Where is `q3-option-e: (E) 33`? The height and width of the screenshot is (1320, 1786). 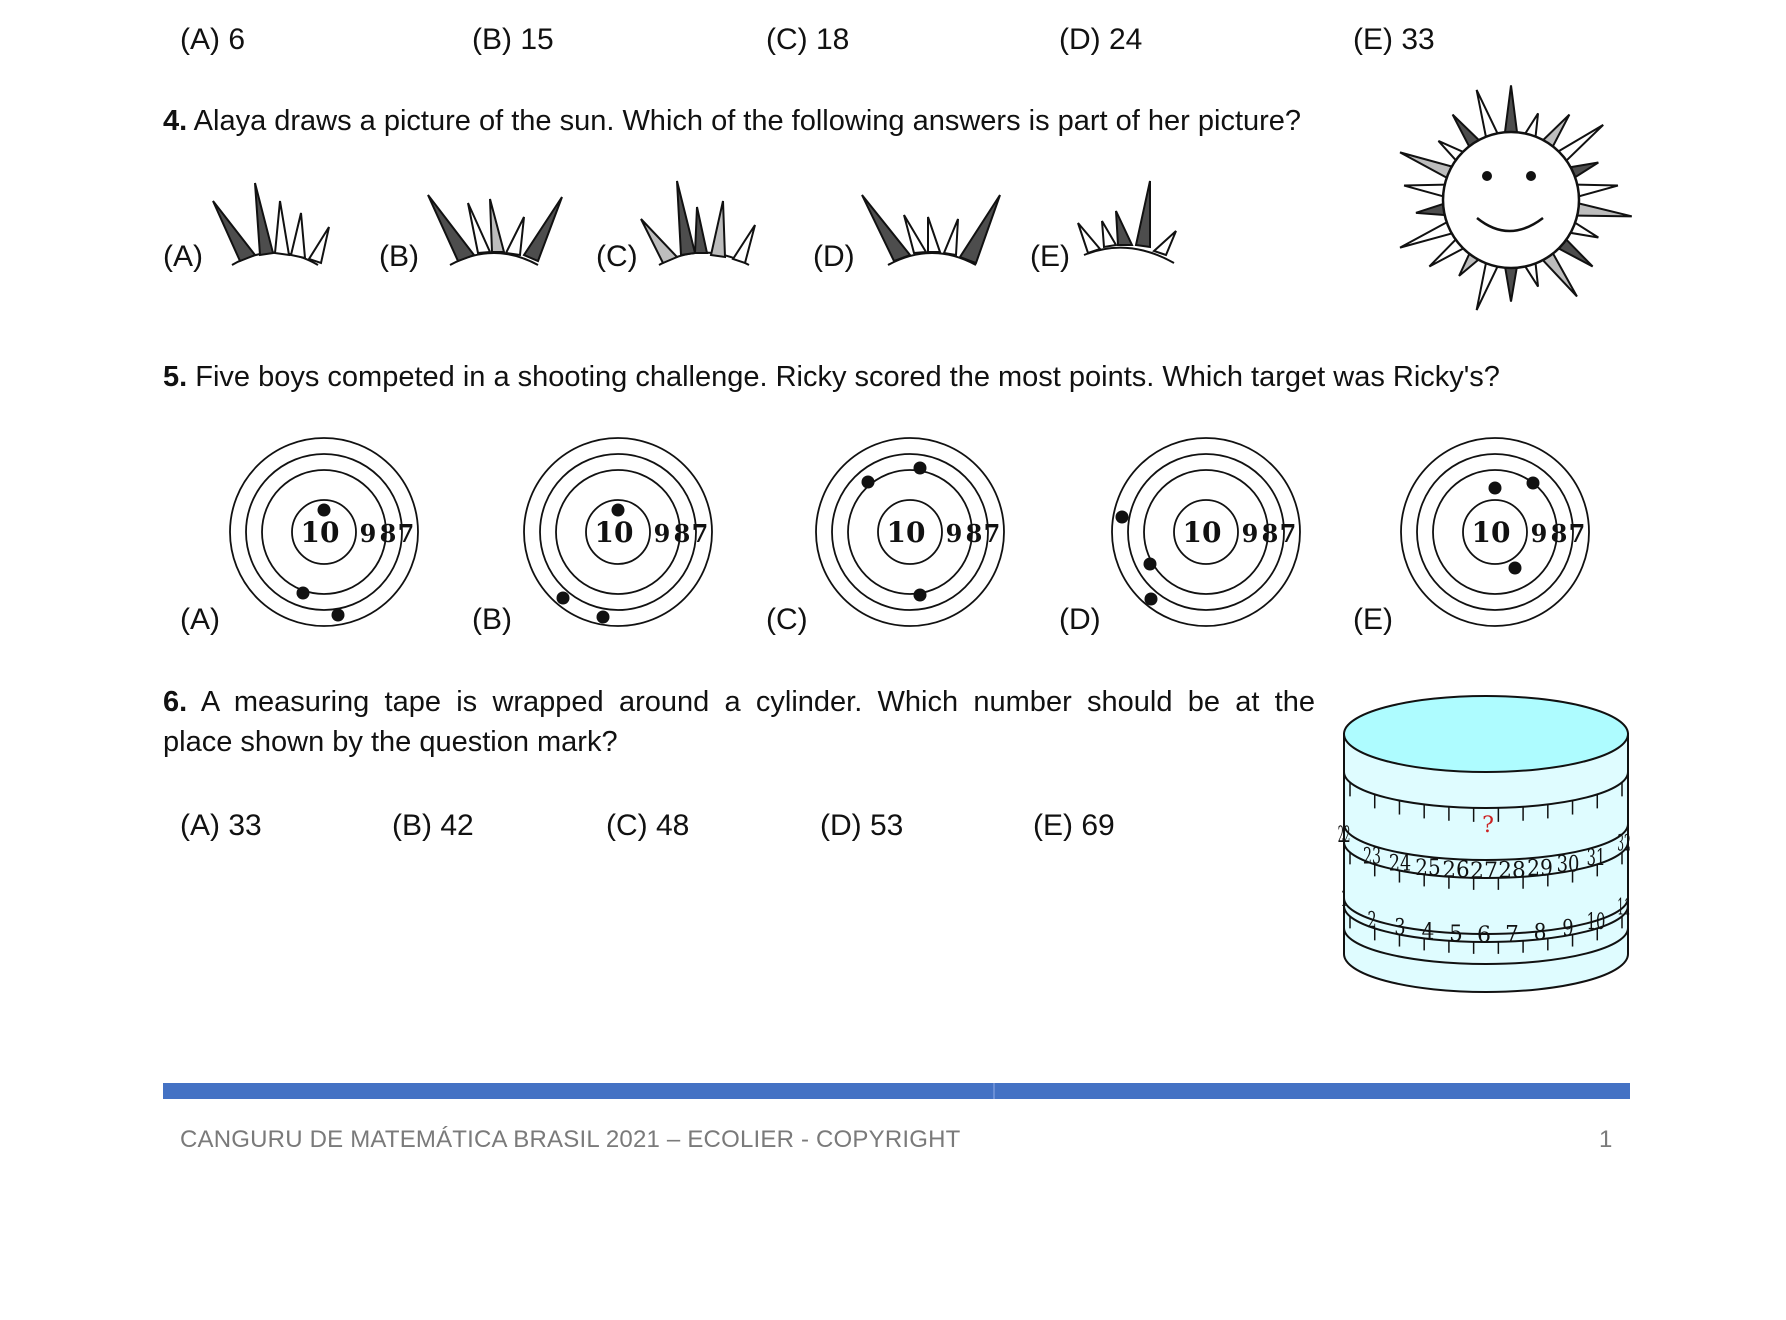
q3-option-e: (E) 33 is located at coordinates (1394, 39).